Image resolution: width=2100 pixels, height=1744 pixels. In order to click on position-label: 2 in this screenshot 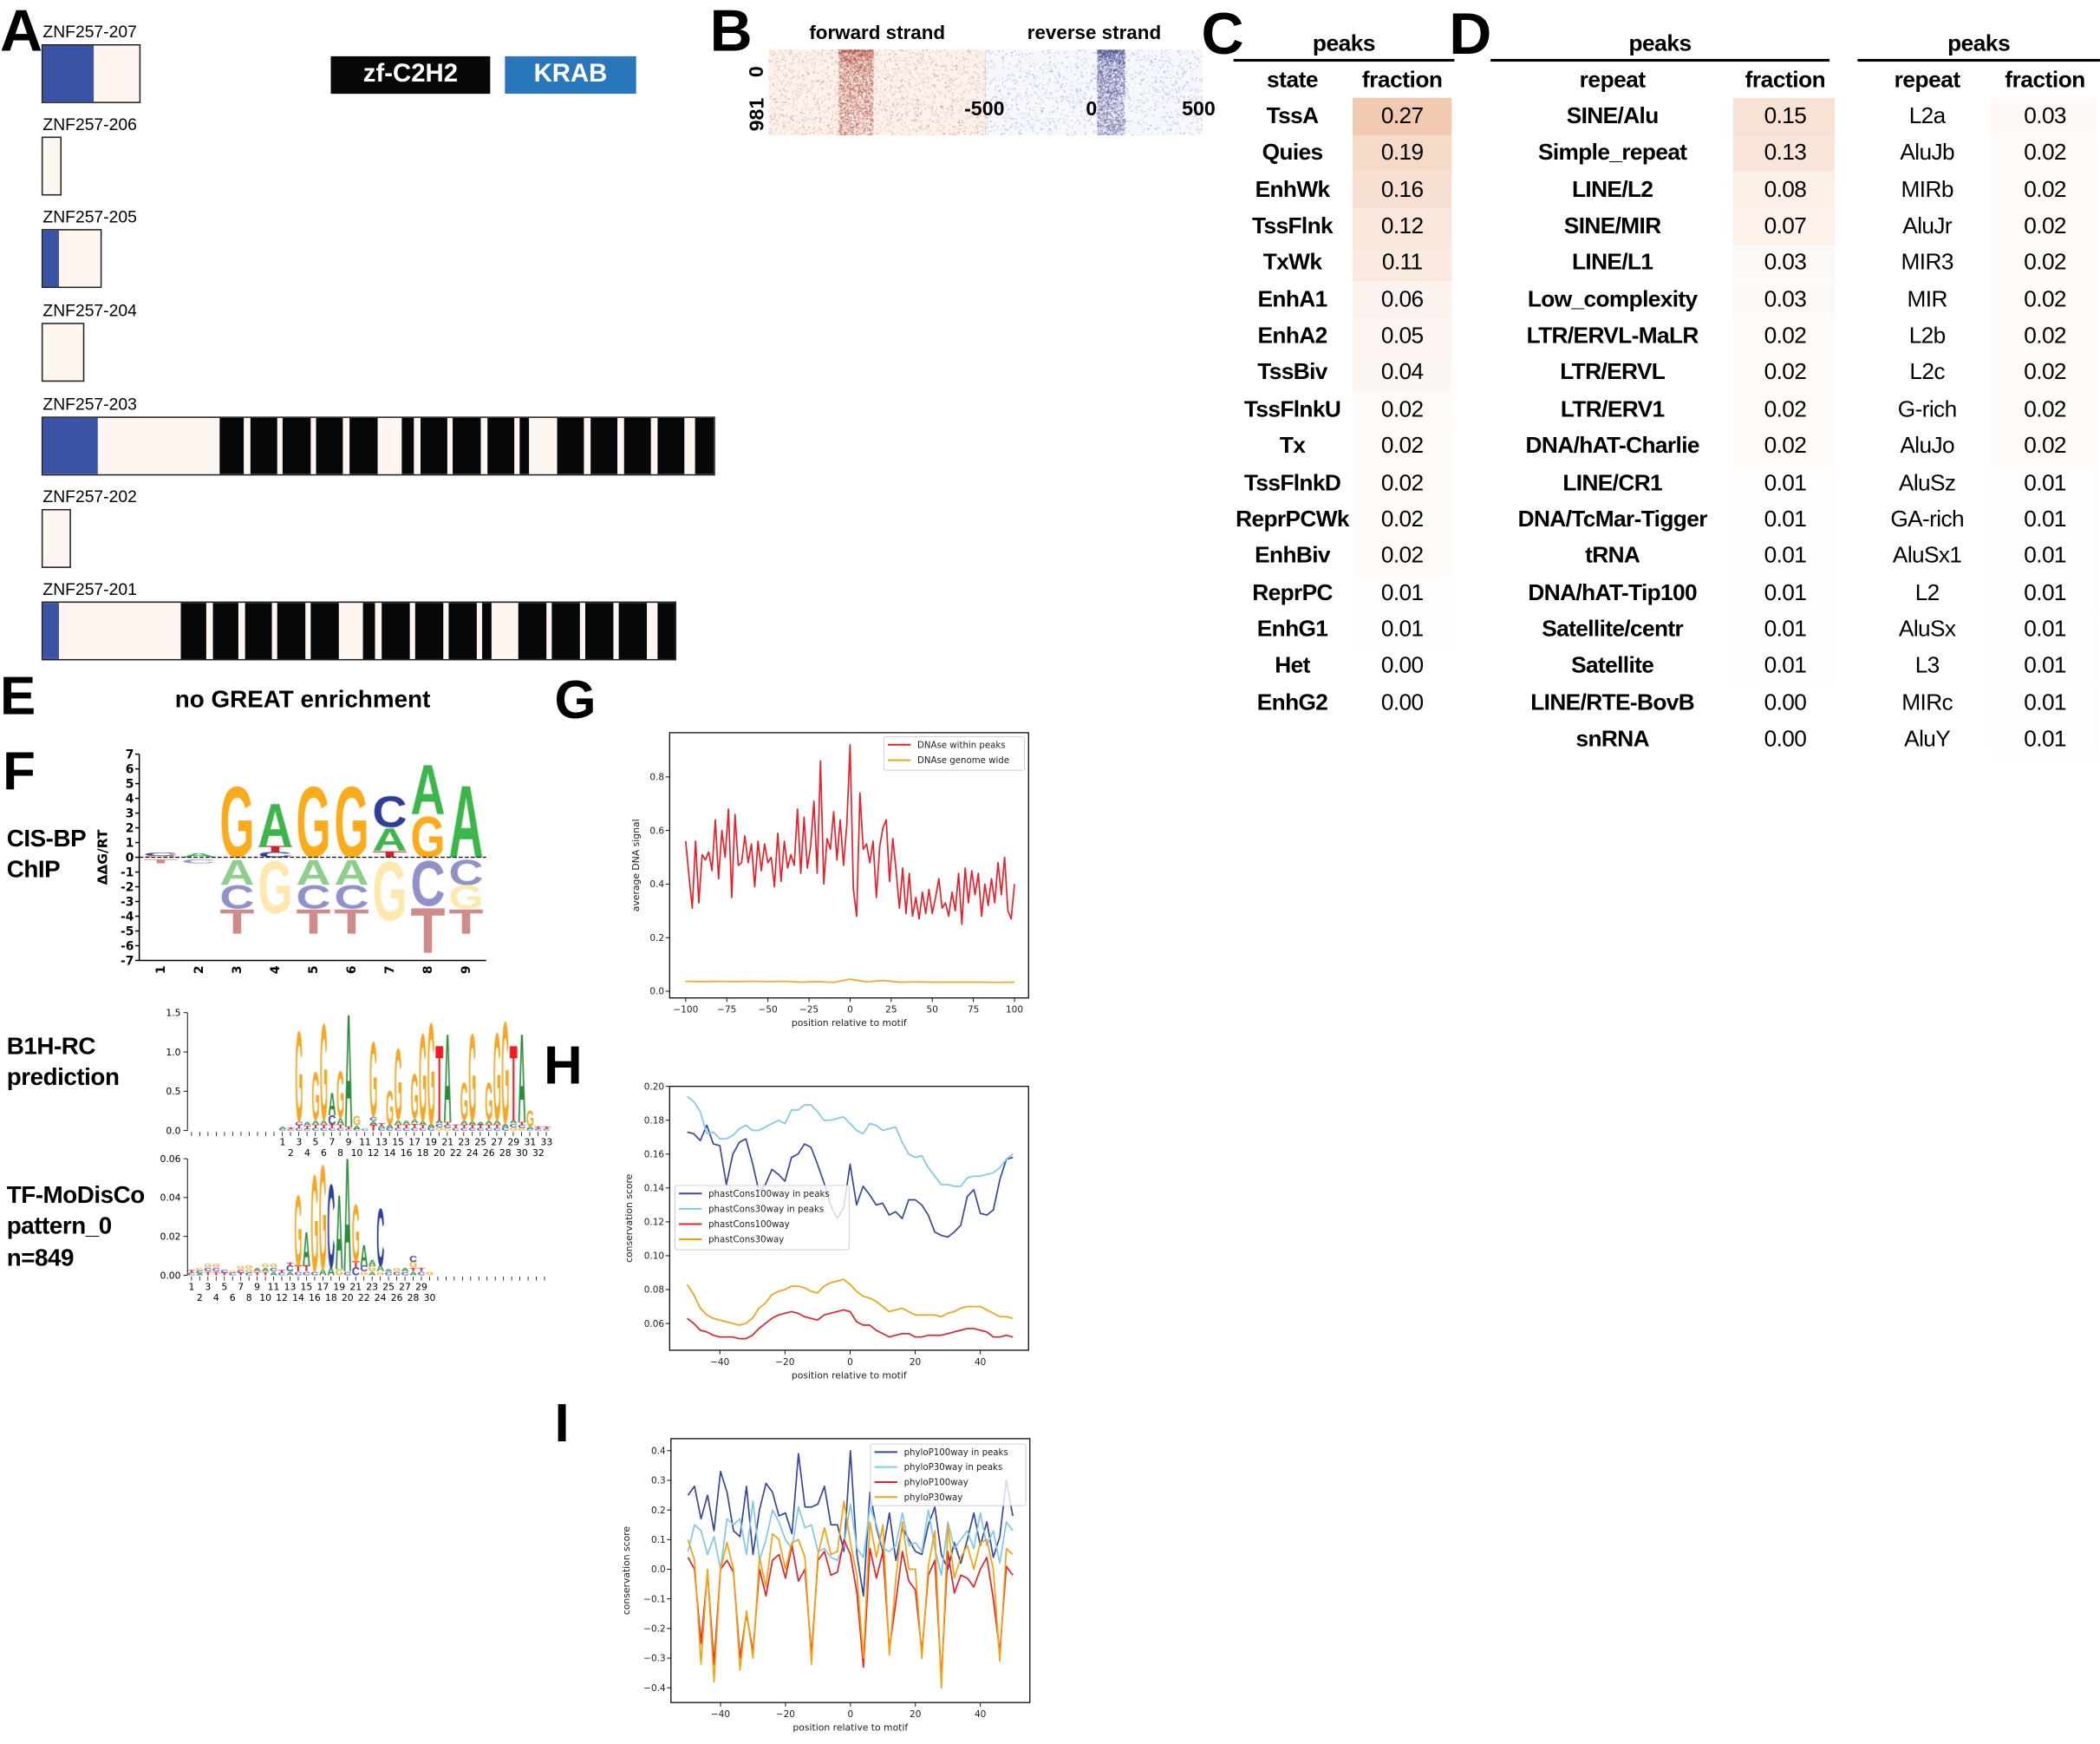, I will do `click(200, 1297)`.